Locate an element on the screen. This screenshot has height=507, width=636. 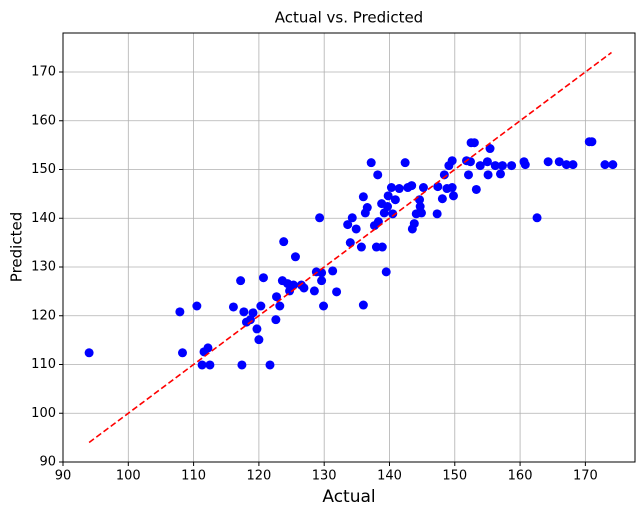
x-tick-label: 170 is located at coordinates (585, 476).